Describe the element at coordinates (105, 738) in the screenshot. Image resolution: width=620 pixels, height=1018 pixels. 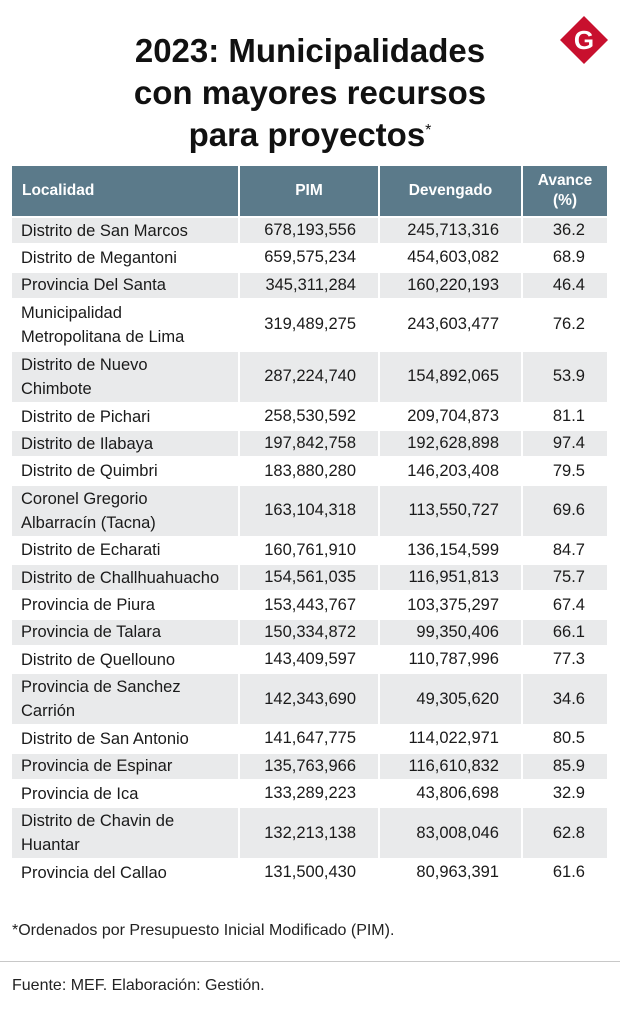
I see `localidad-line: Distrito de San Antonio` at that location.